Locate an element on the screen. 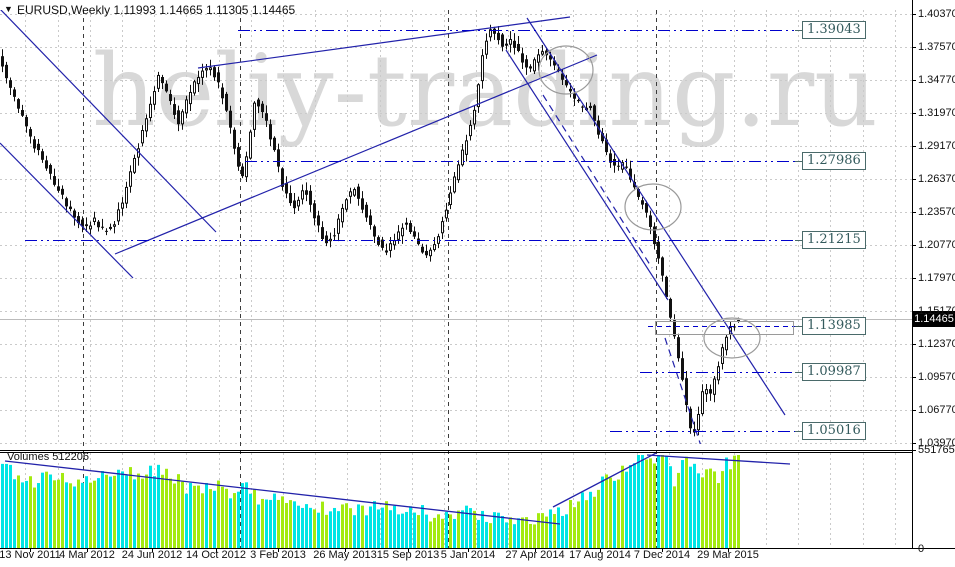 Image resolution: width=955 pixels, height=567 pixels. volume-bars is located at coordinates (370, 501).